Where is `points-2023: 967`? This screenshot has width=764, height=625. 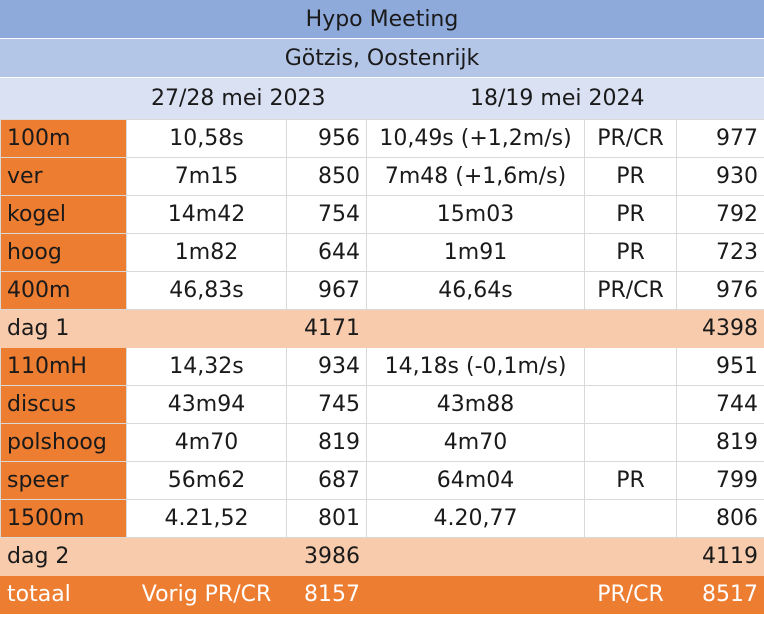 points-2023: 967 is located at coordinates (326, 290).